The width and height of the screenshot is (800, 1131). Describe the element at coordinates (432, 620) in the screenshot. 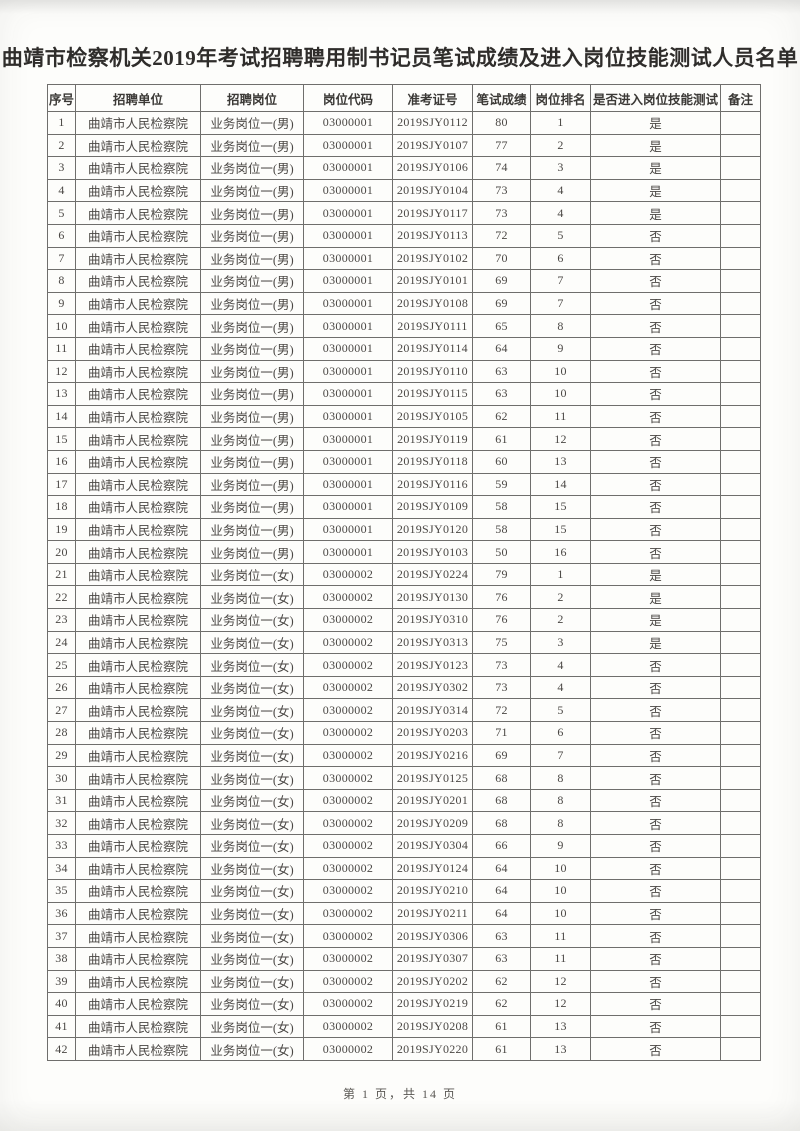

I see `cell-ticket: 2019SJY0310` at that location.